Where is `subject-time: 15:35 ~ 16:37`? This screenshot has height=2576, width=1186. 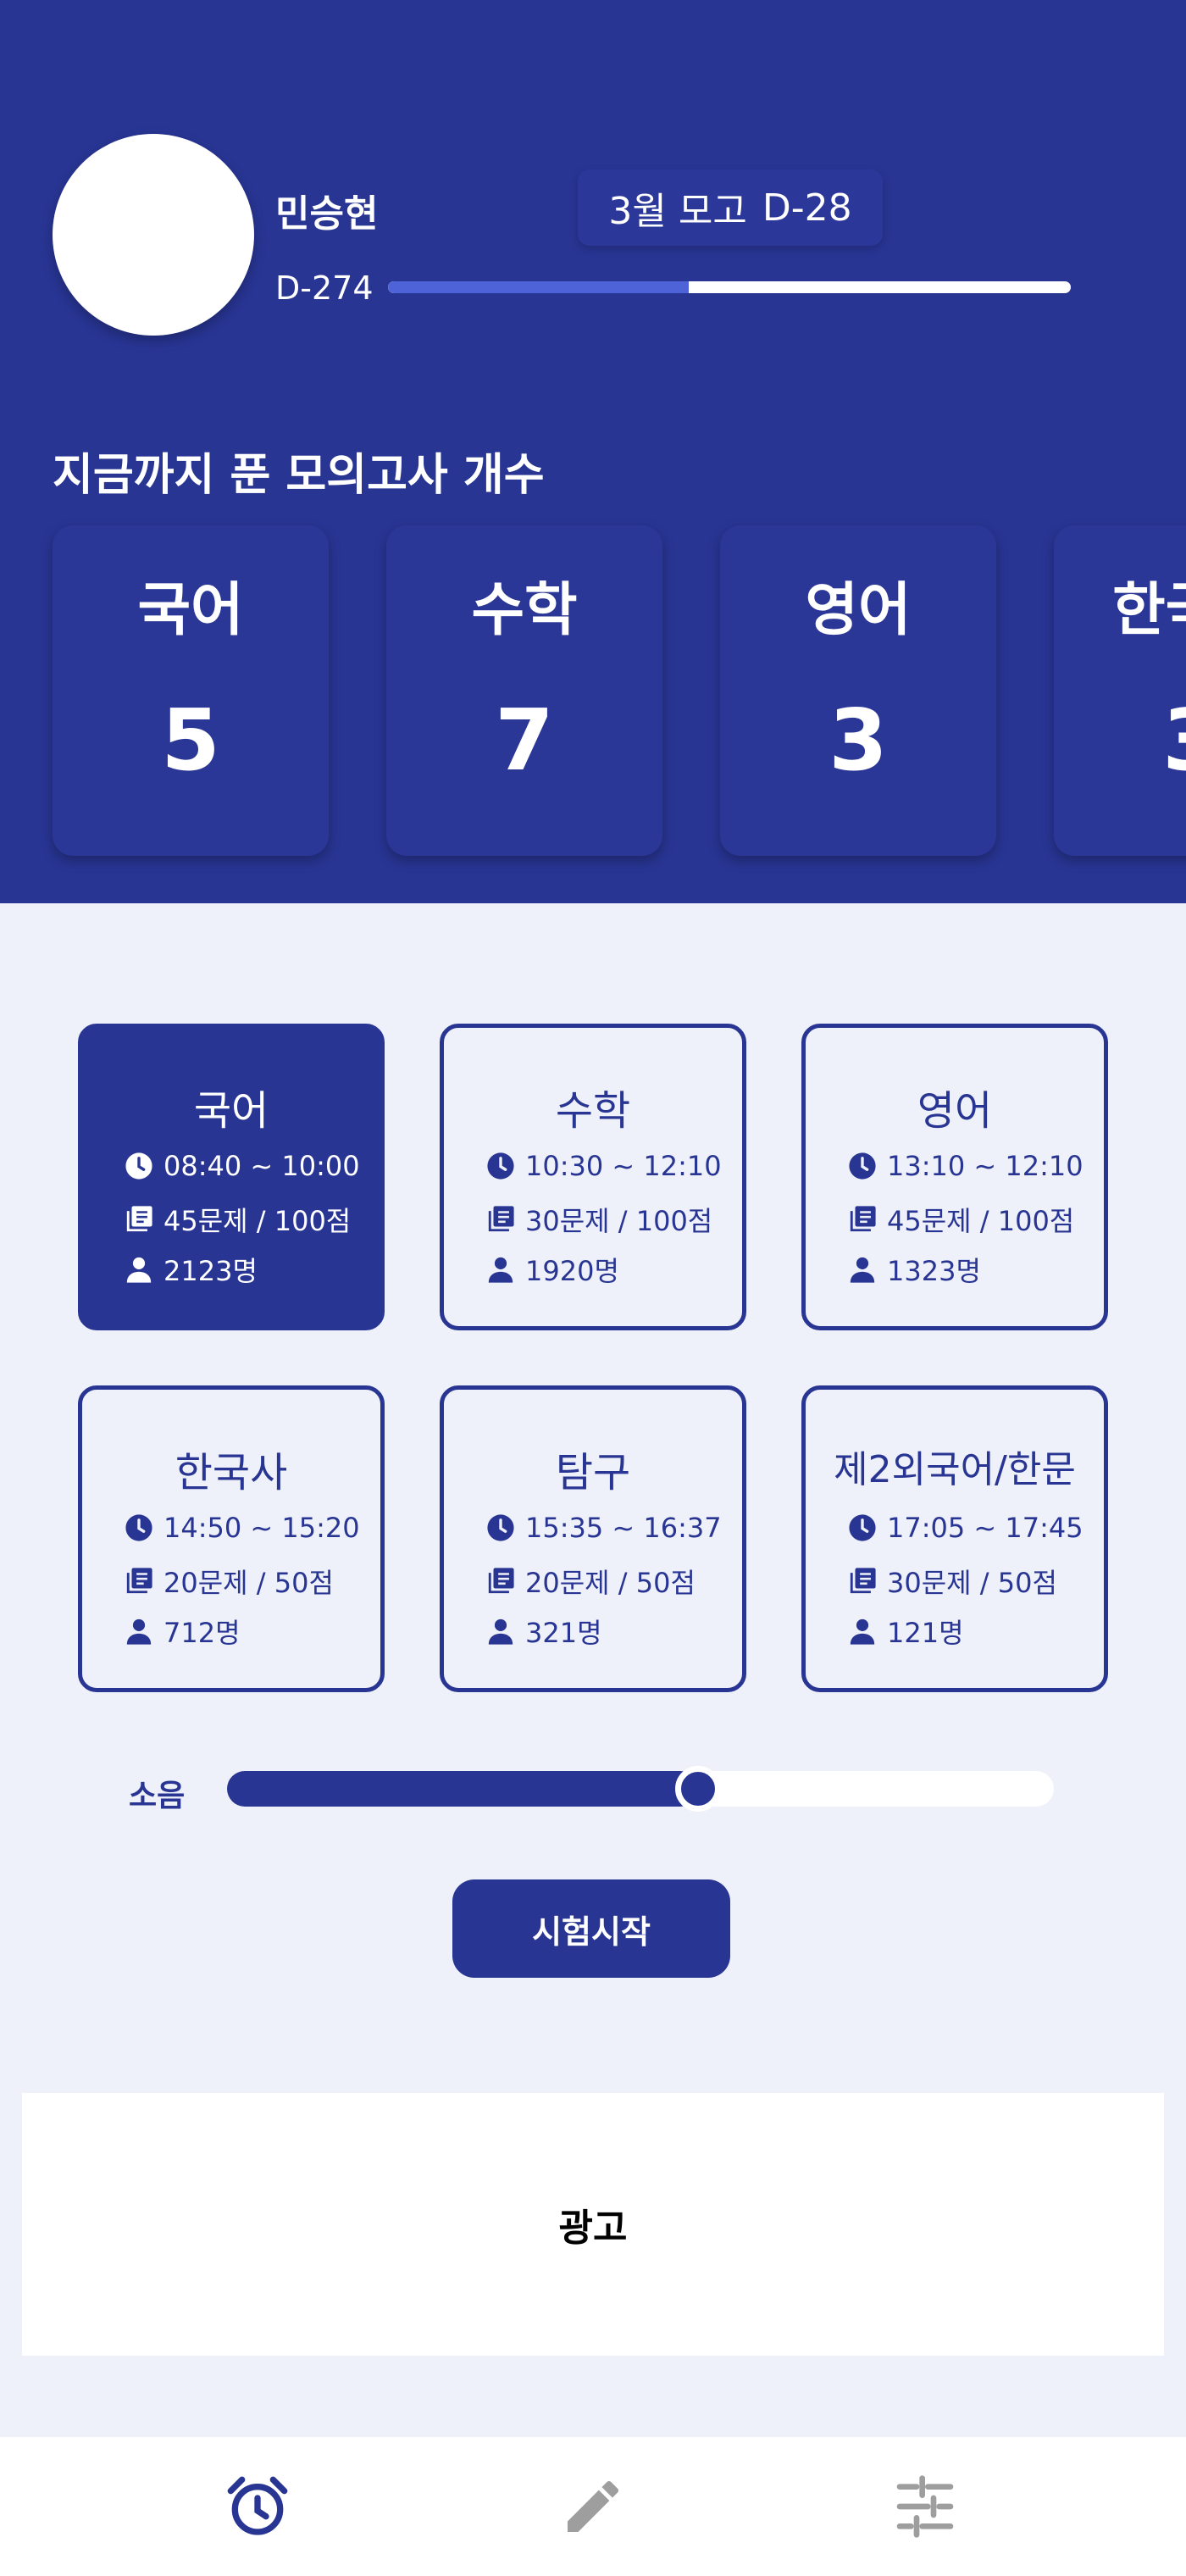
subject-time: 15:35 ~ 16:37 is located at coordinates (604, 1528).